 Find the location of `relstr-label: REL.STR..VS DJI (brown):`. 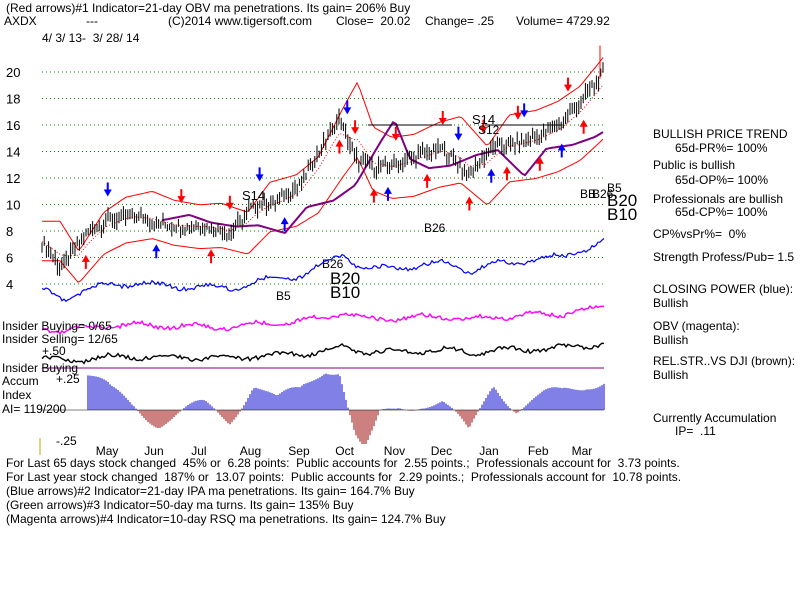

relstr-label: REL.STR..VS DJI (brown): is located at coordinates (724, 361).